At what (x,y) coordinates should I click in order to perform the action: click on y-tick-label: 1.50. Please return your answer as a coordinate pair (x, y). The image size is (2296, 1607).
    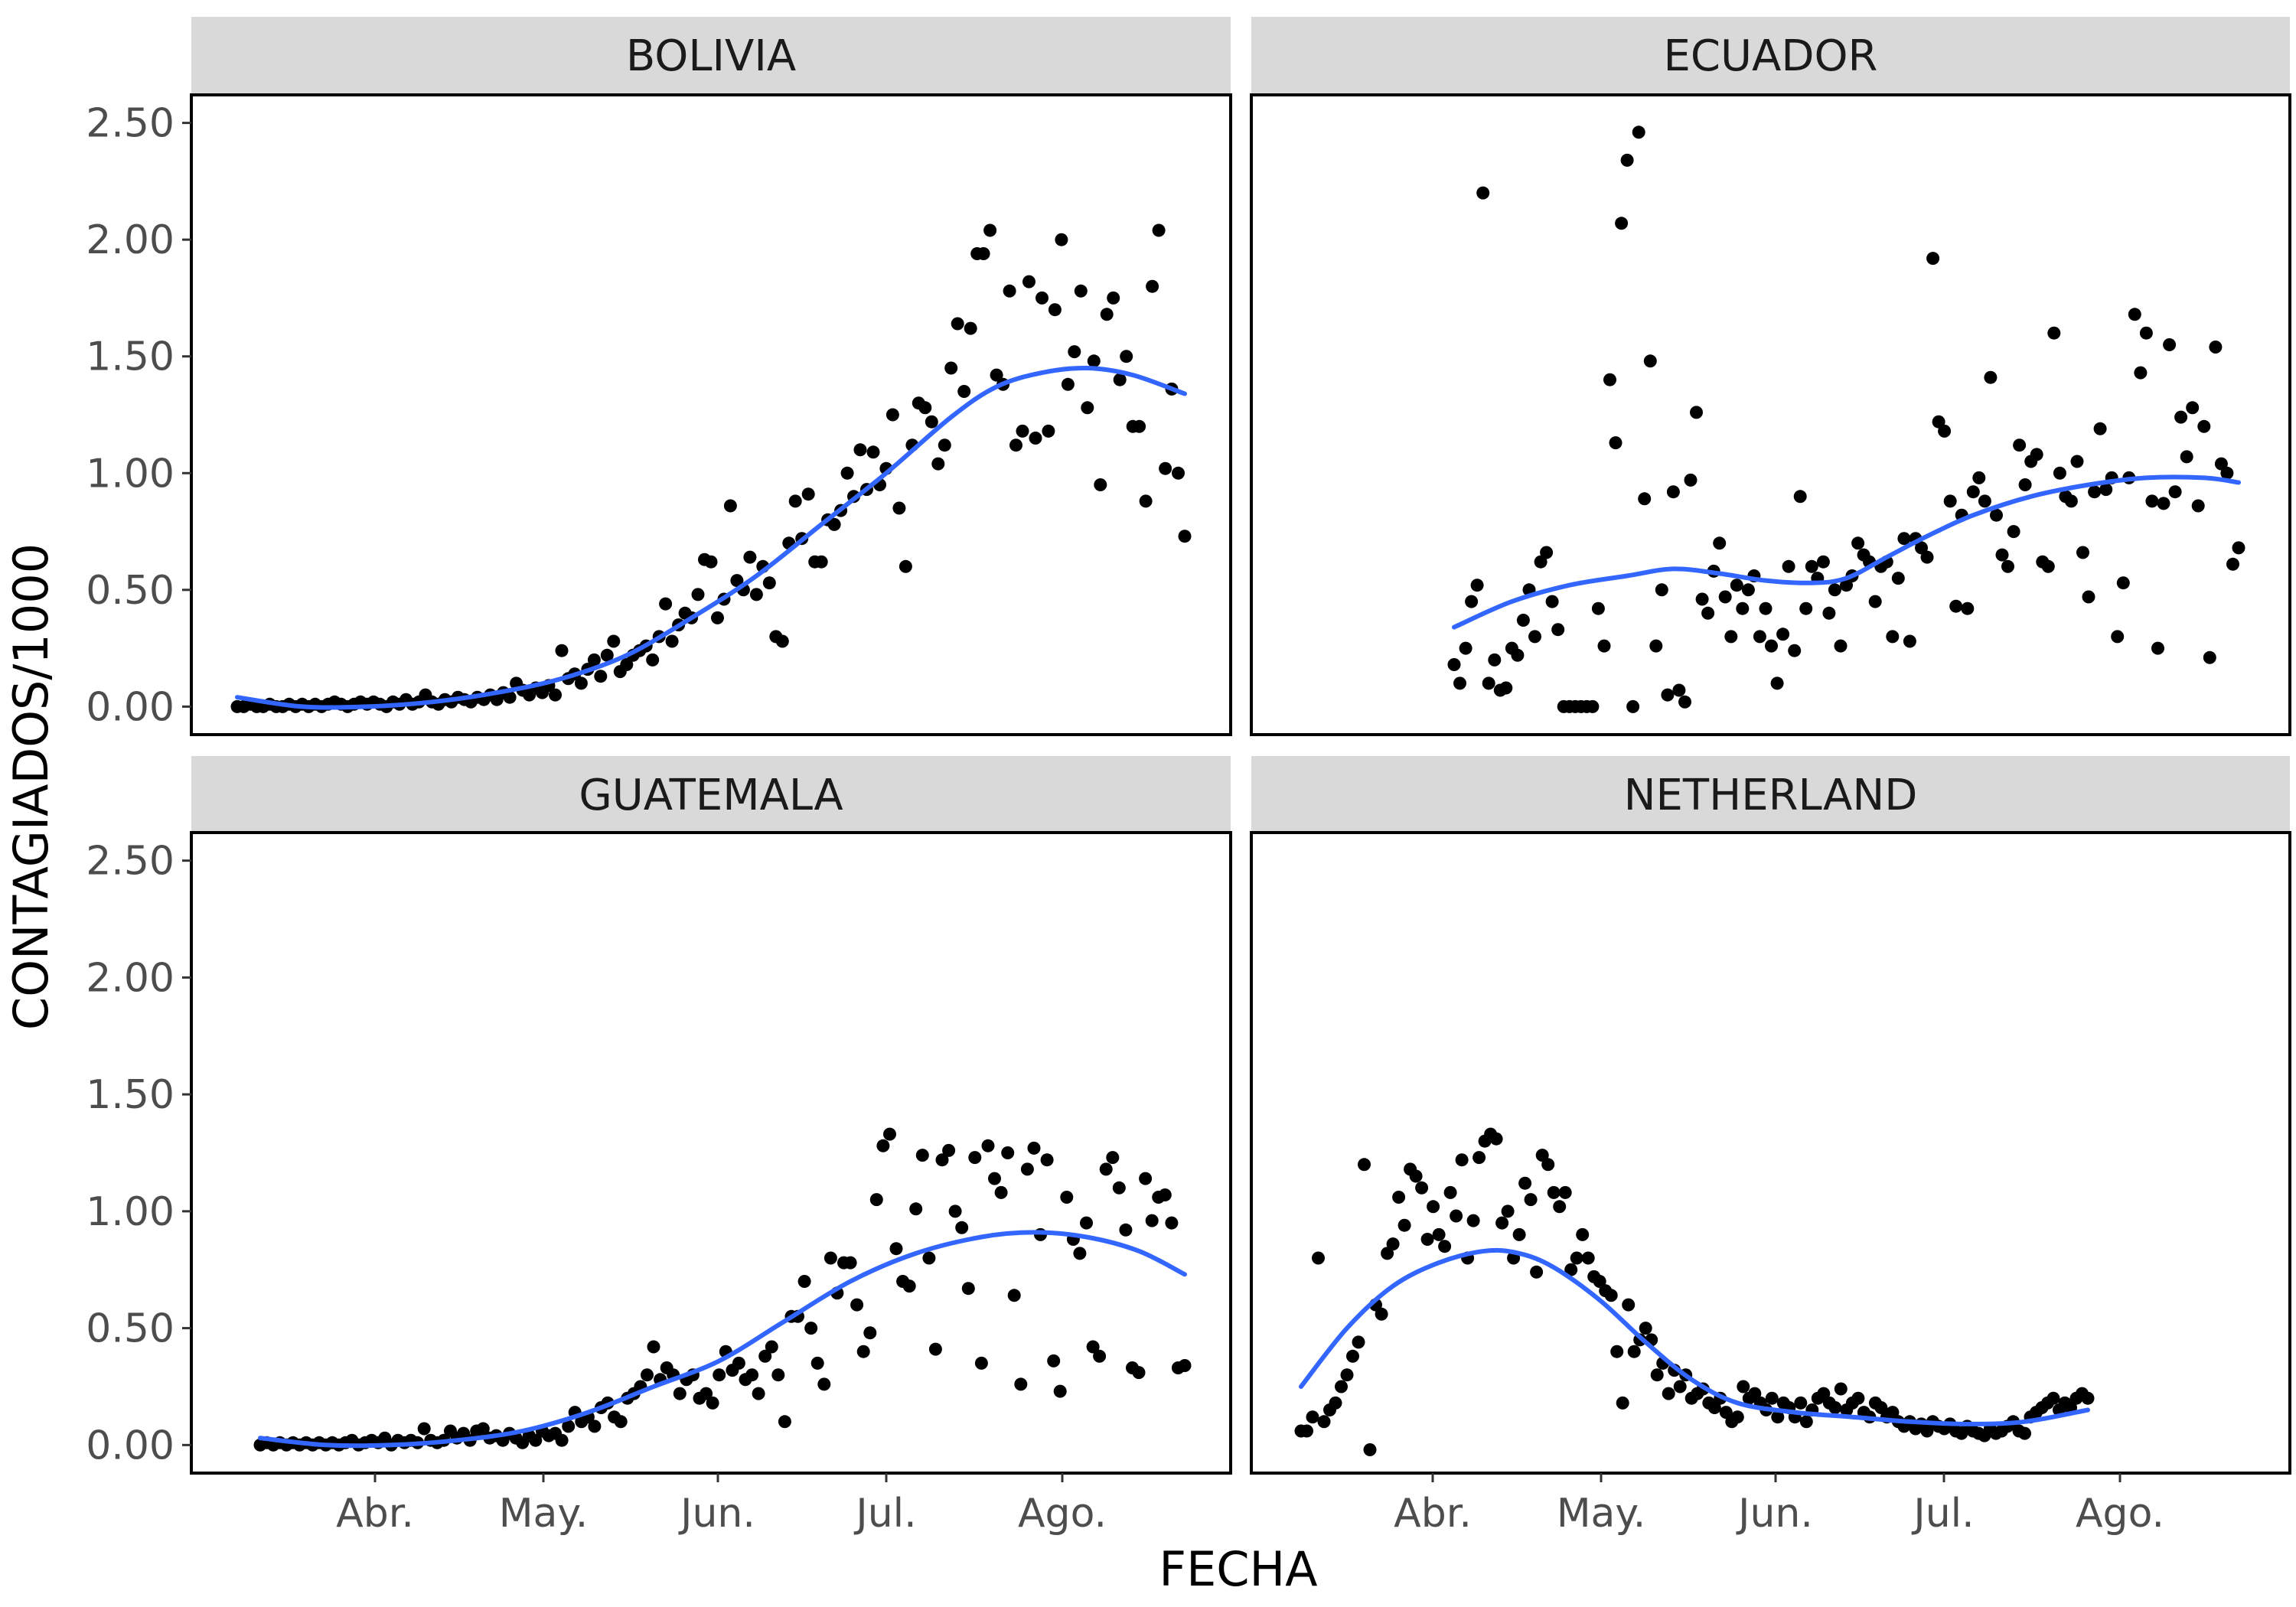
    Looking at the image, I should click on (130, 1095).